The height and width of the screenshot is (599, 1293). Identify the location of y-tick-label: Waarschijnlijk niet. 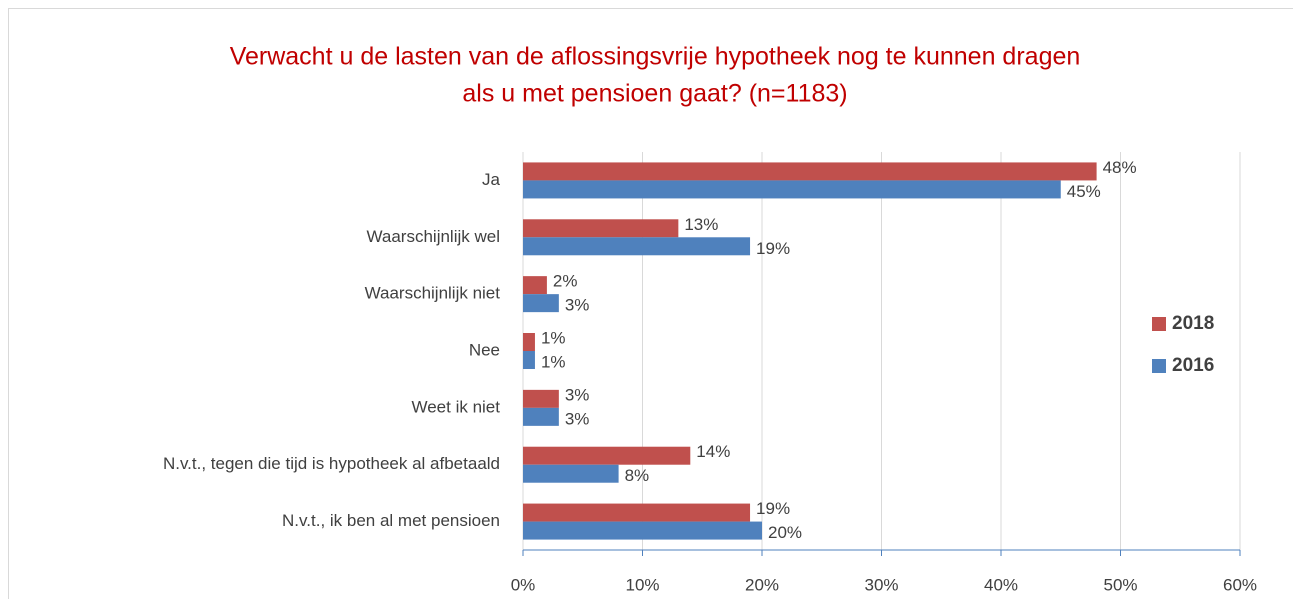
(433, 293).